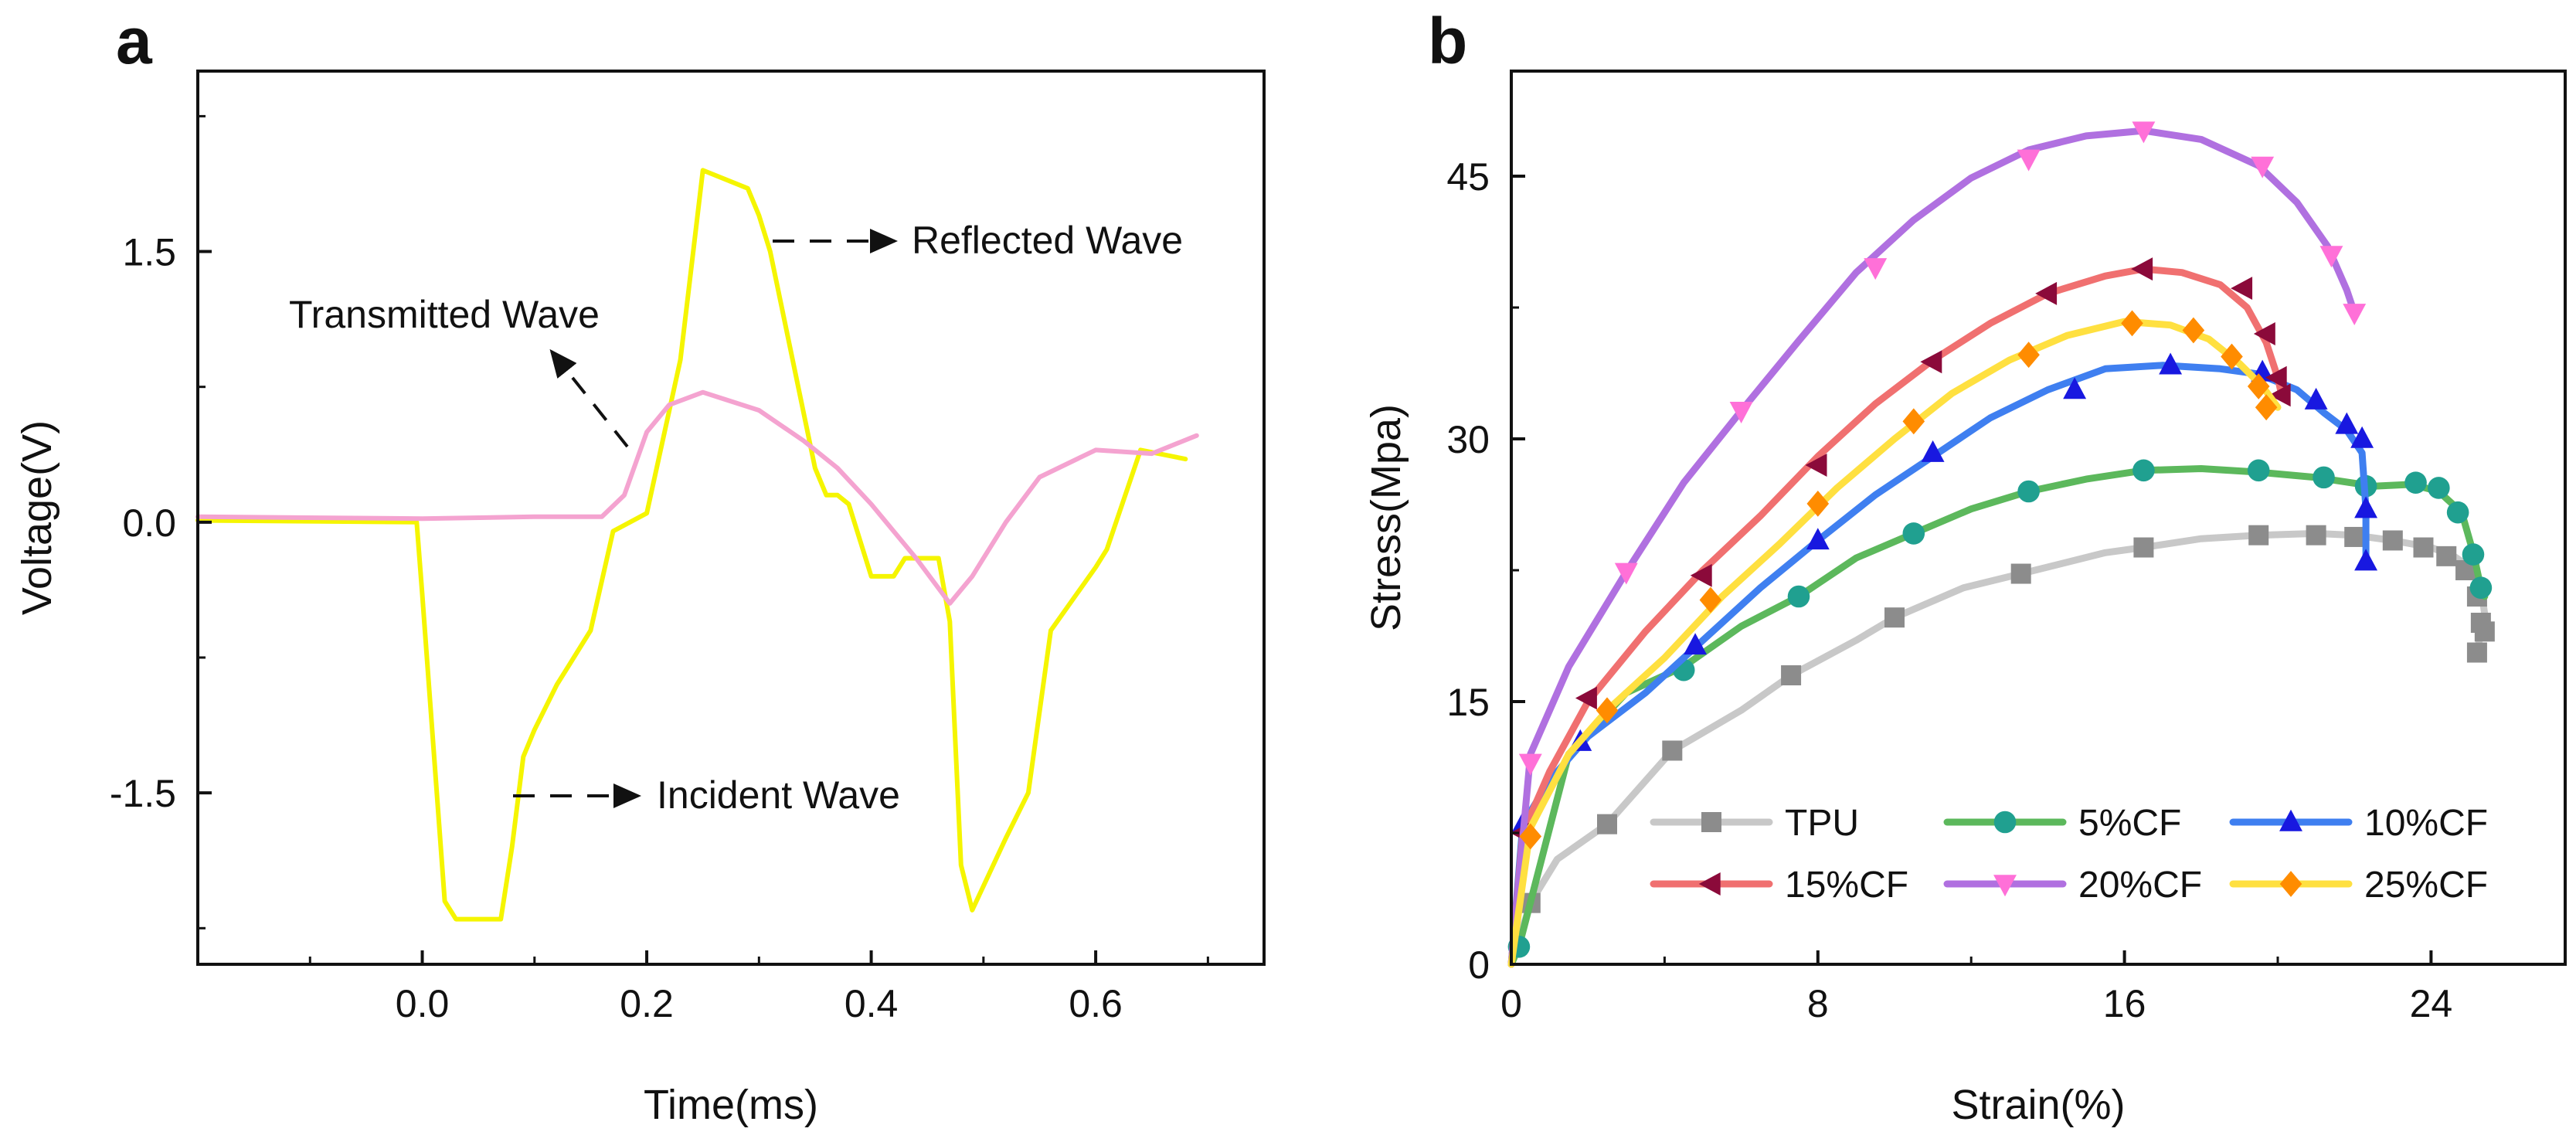 This screenshot has width=2576, height=1142. I want to click on panel-a-series-transmitted-pink-line, so click(697, 497).